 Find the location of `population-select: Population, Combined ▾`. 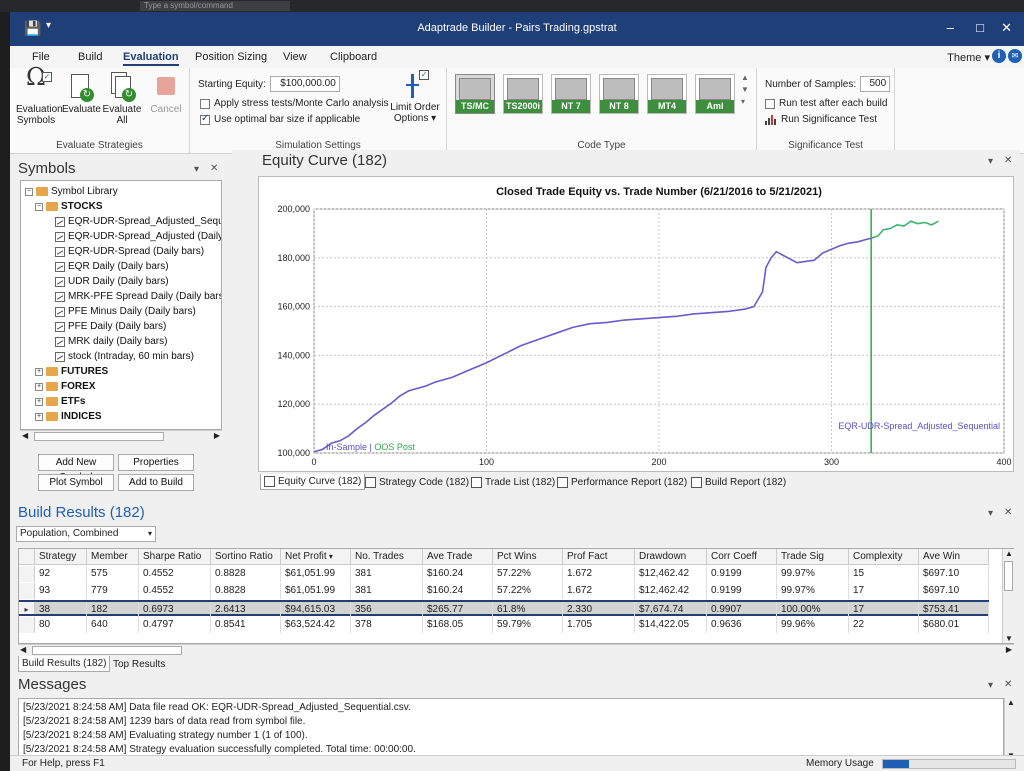

population-select: Population, Combined ▾ is located at coordinates (86, 534).